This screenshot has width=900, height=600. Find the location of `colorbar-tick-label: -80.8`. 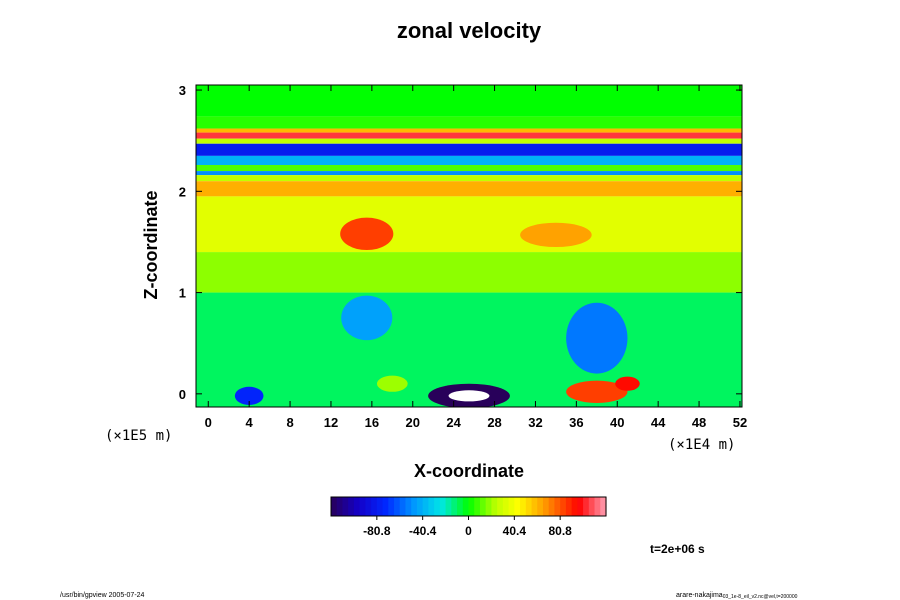

colorbar-tick-label: -80.8 is located at coordinates (377, 531).